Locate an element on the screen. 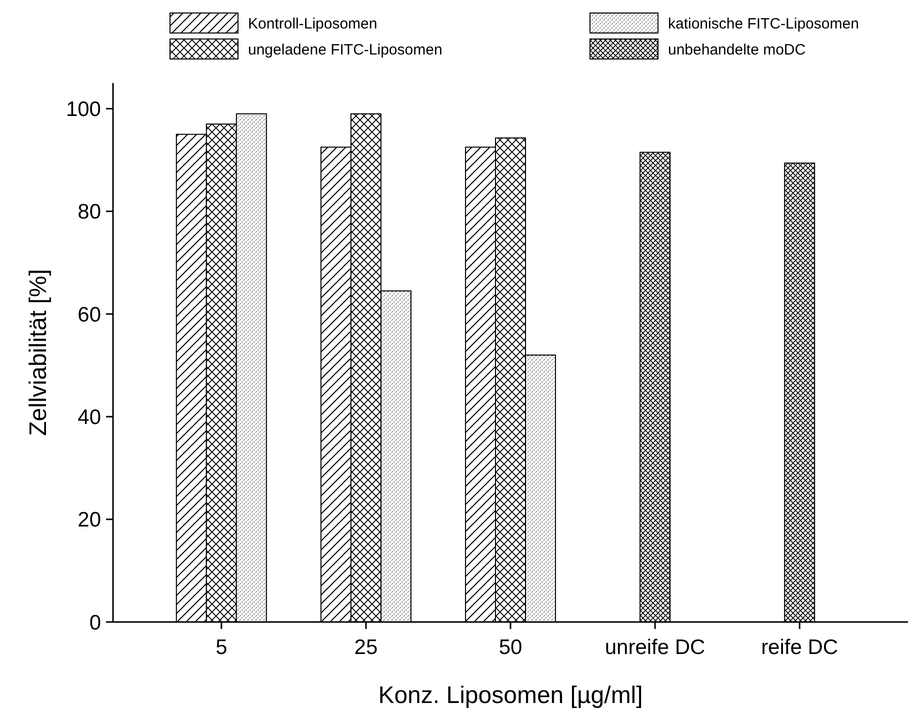  x-tick-label: 5 is located at coordinates (222, 647).